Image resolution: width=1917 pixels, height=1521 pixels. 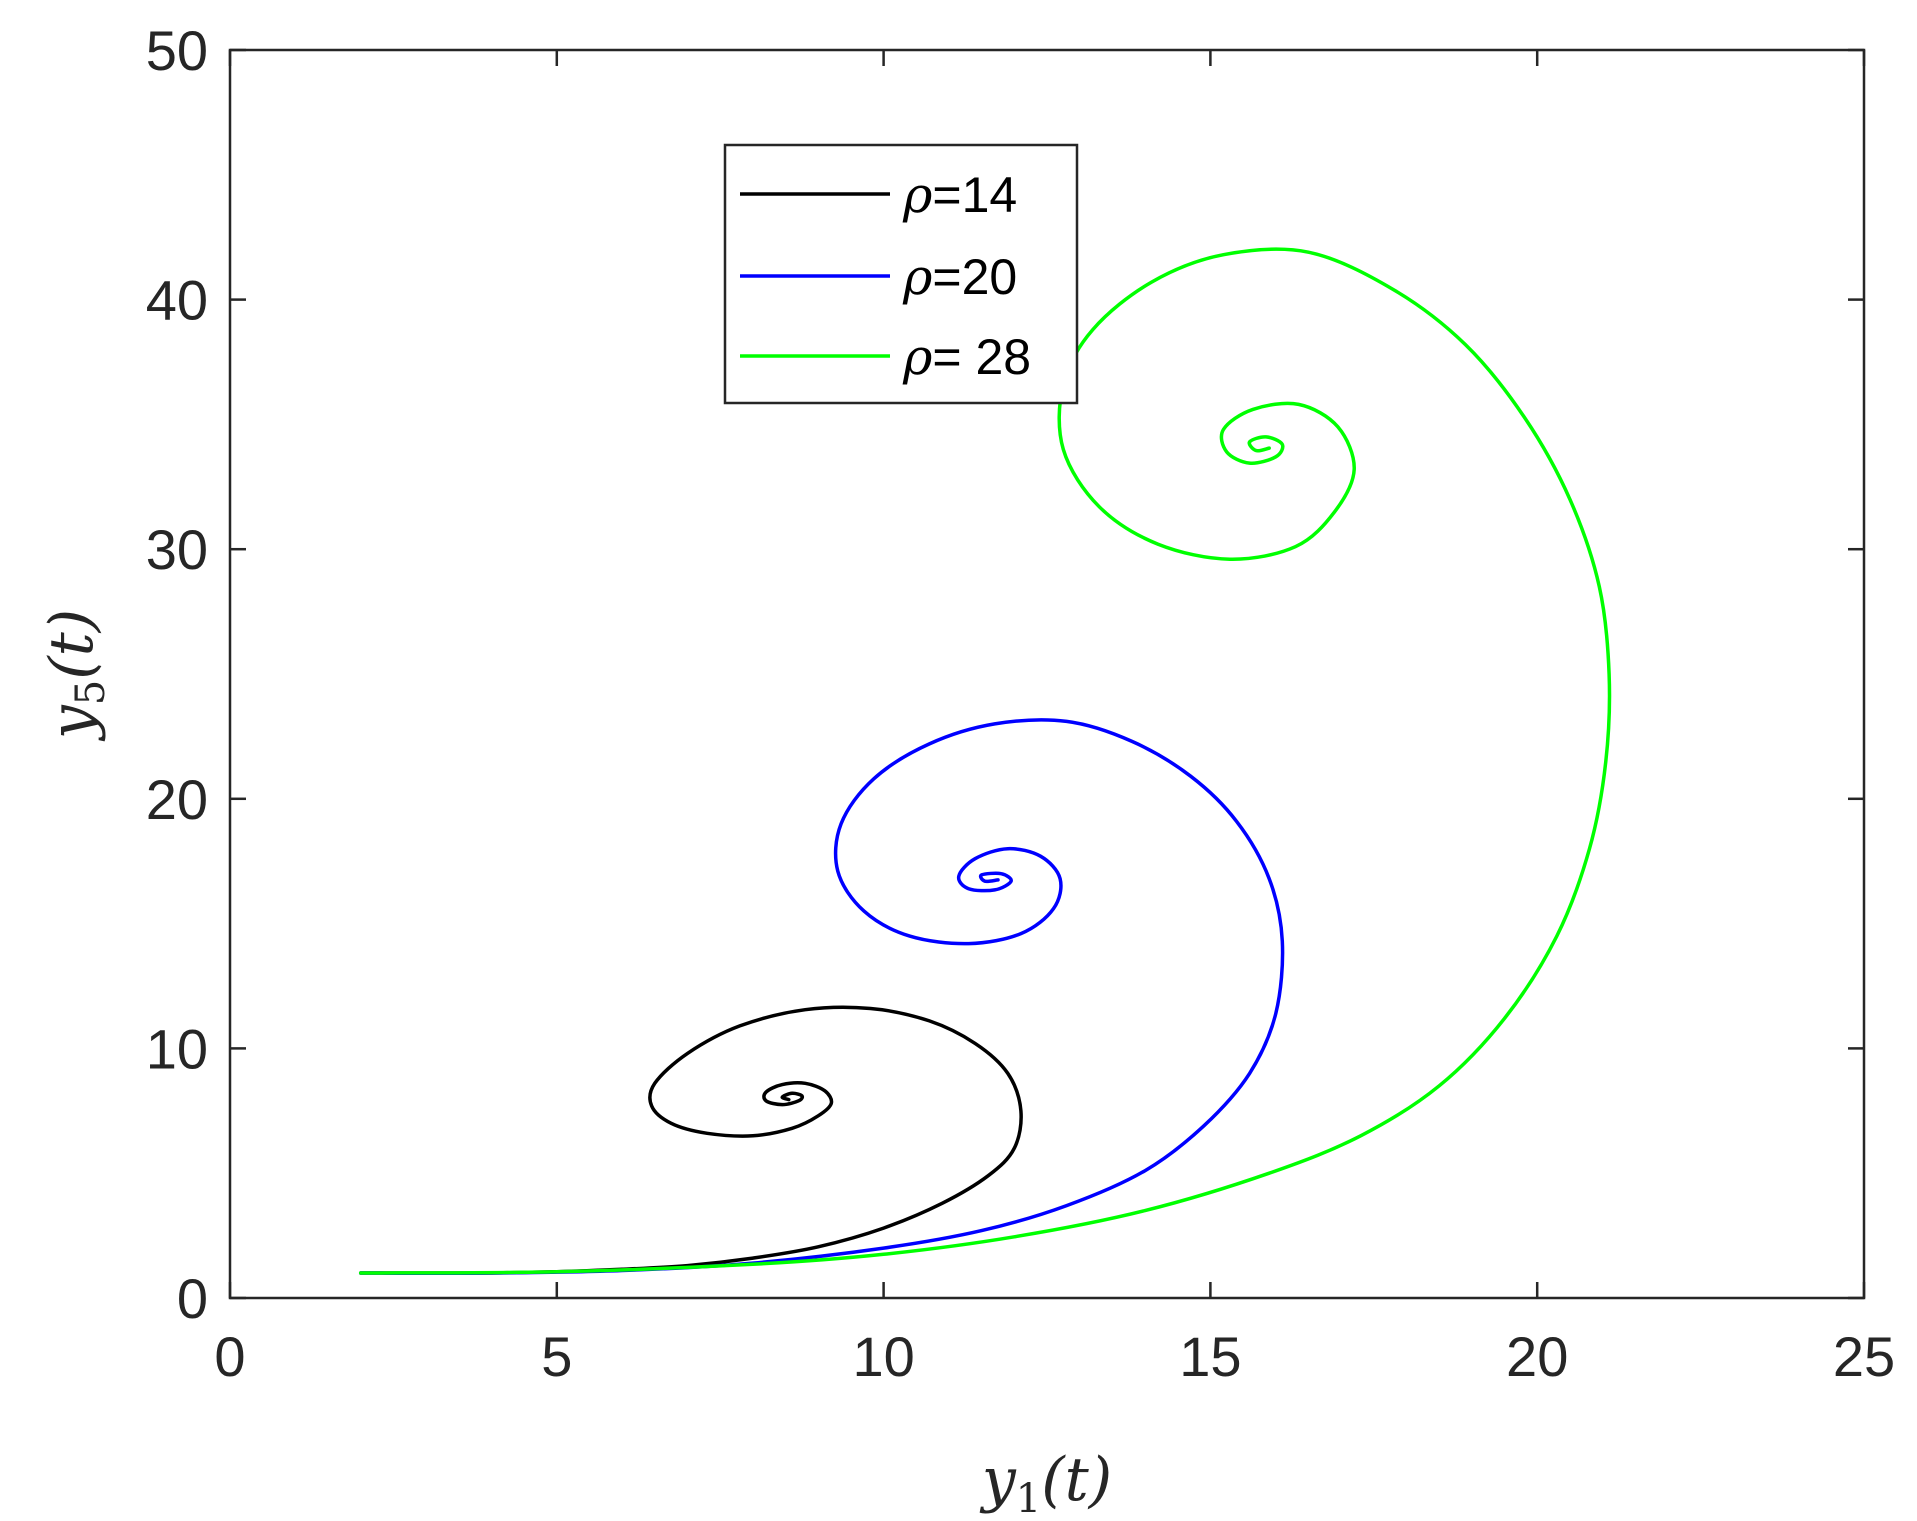 I want to click on x-tick-label: 5, so click(x=556, y=1356).